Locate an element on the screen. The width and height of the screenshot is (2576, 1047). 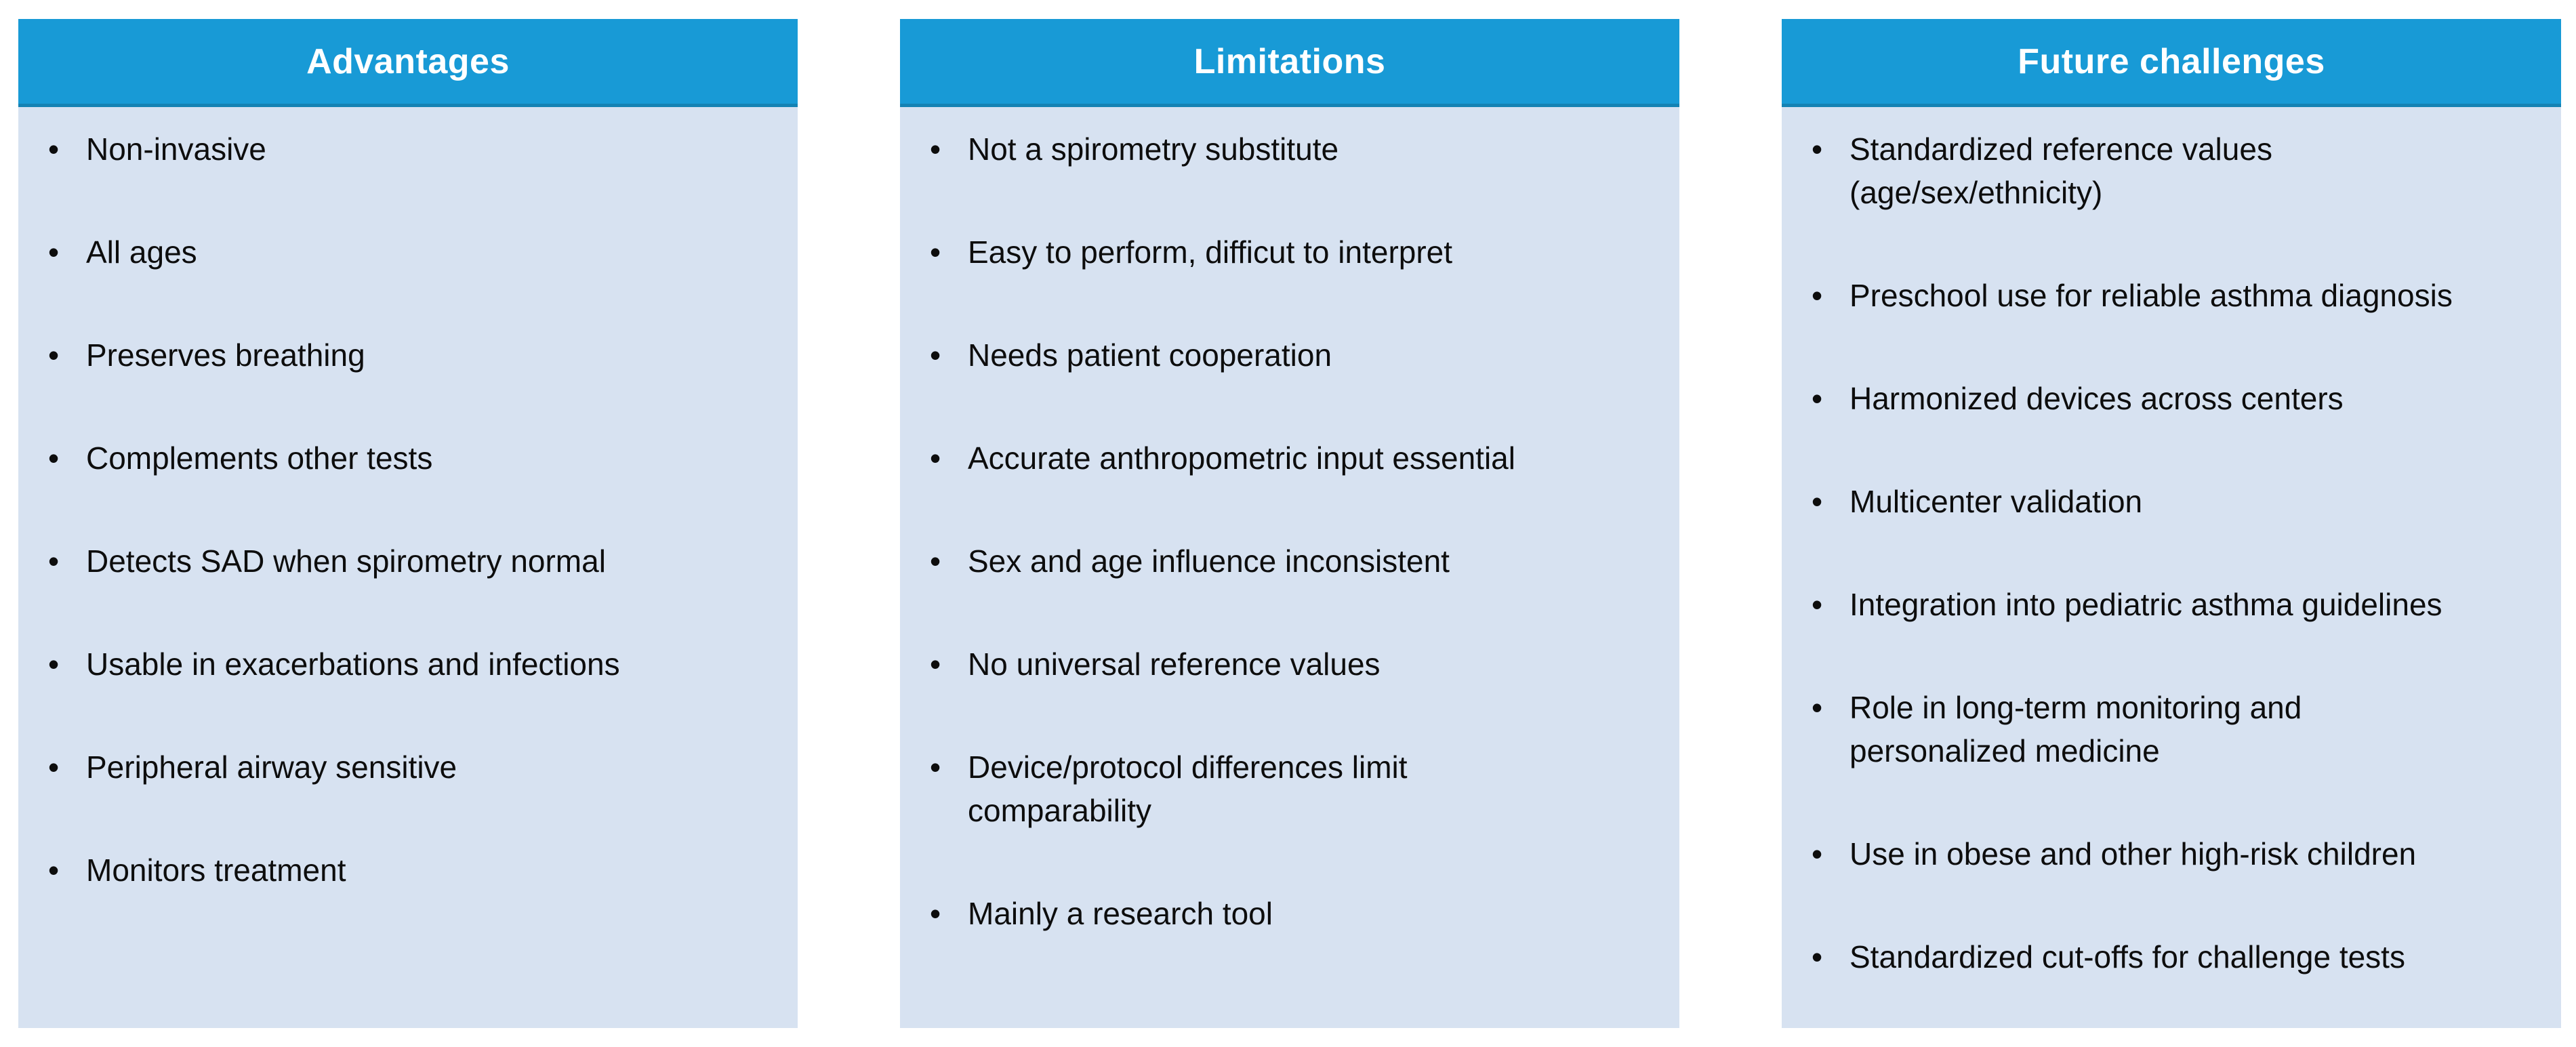
panel-header: Future challenges is located at coordinates (2172, 63).